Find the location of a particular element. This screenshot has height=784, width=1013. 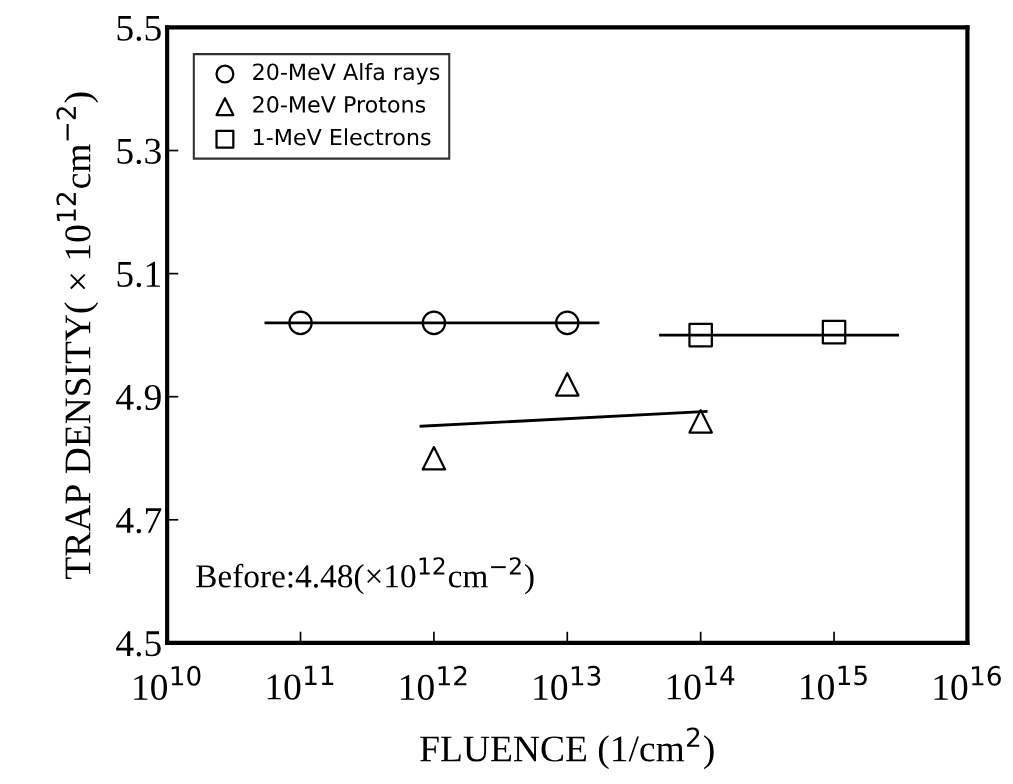

x-tick-label: 10$^{14}$ is located at coordinates (701, 682).